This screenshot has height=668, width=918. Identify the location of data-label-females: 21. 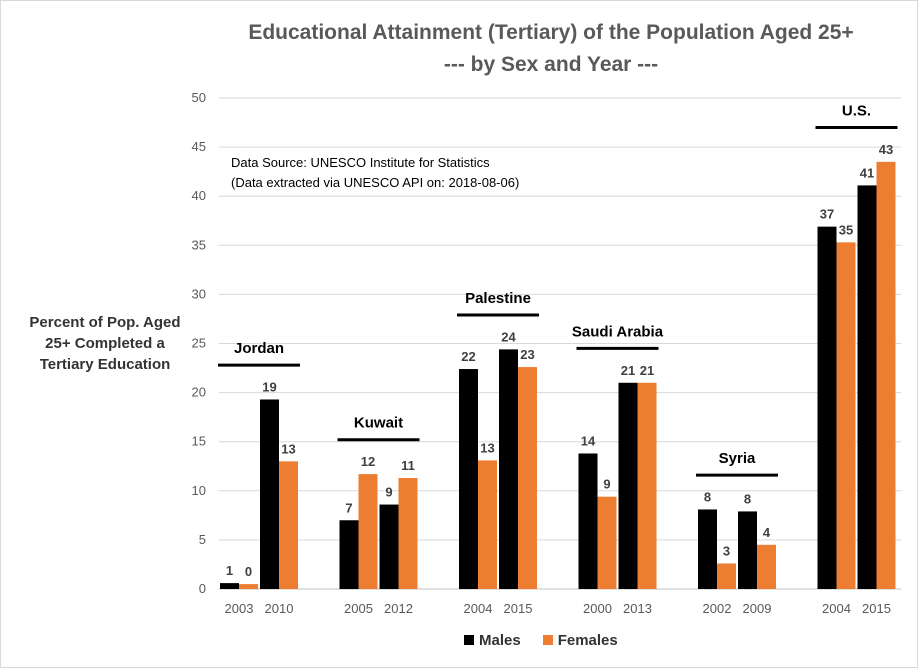
(647, 370).